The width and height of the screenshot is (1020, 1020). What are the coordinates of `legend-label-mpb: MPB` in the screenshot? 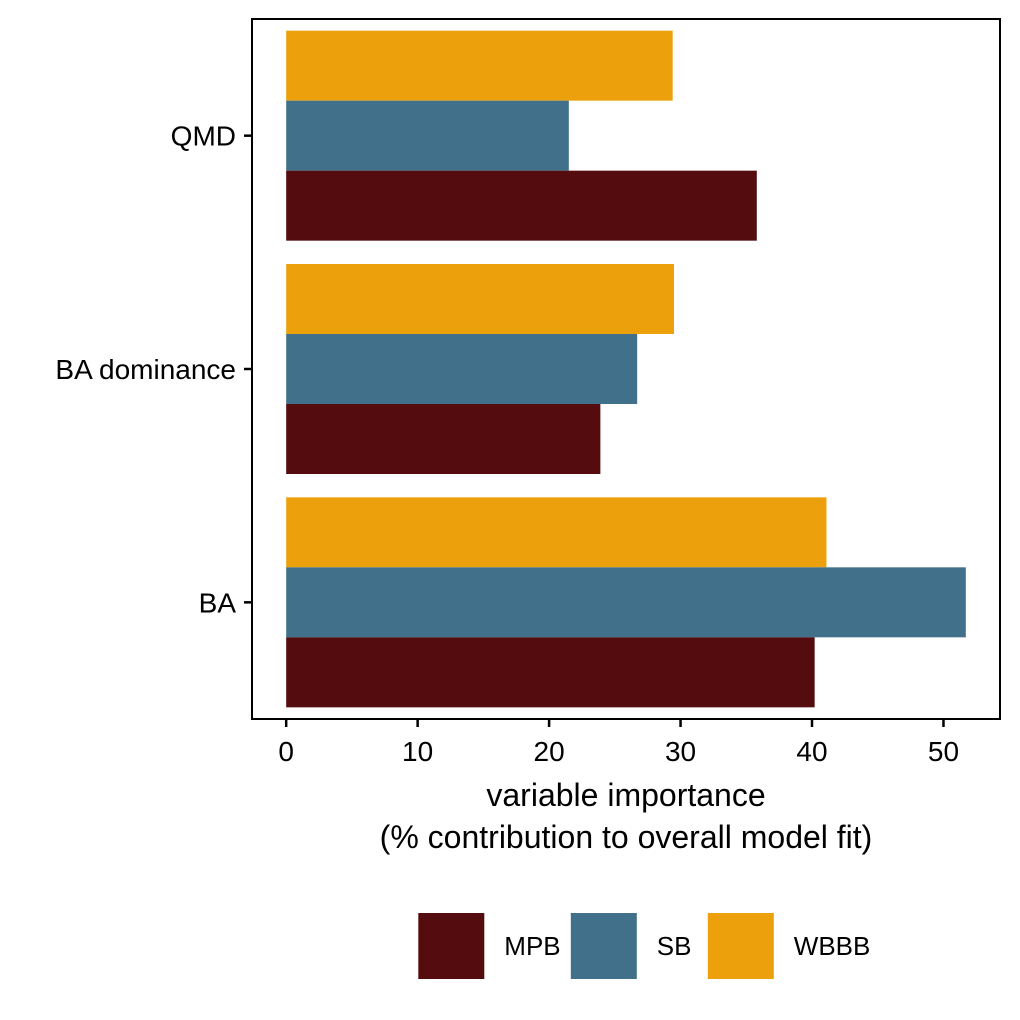 It's located at (532, 946).